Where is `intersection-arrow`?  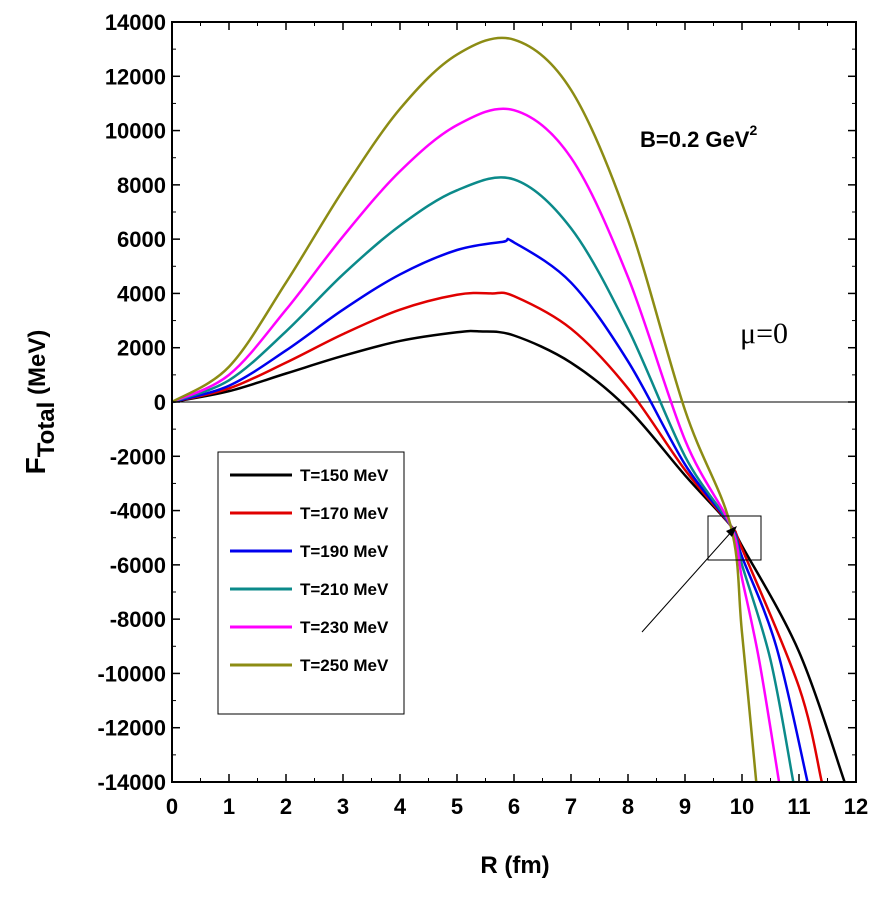 intersection-arrow is located at coordinates (687, 581).